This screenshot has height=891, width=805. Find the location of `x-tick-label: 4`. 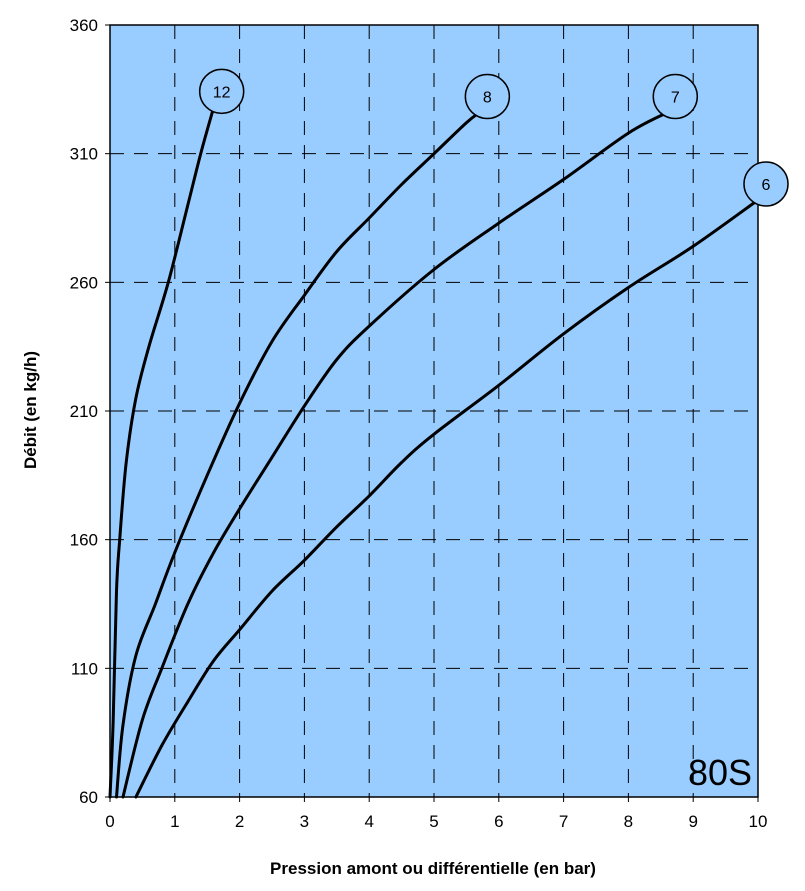

x-tick-label: 4 is located at coordinates (368, 821).